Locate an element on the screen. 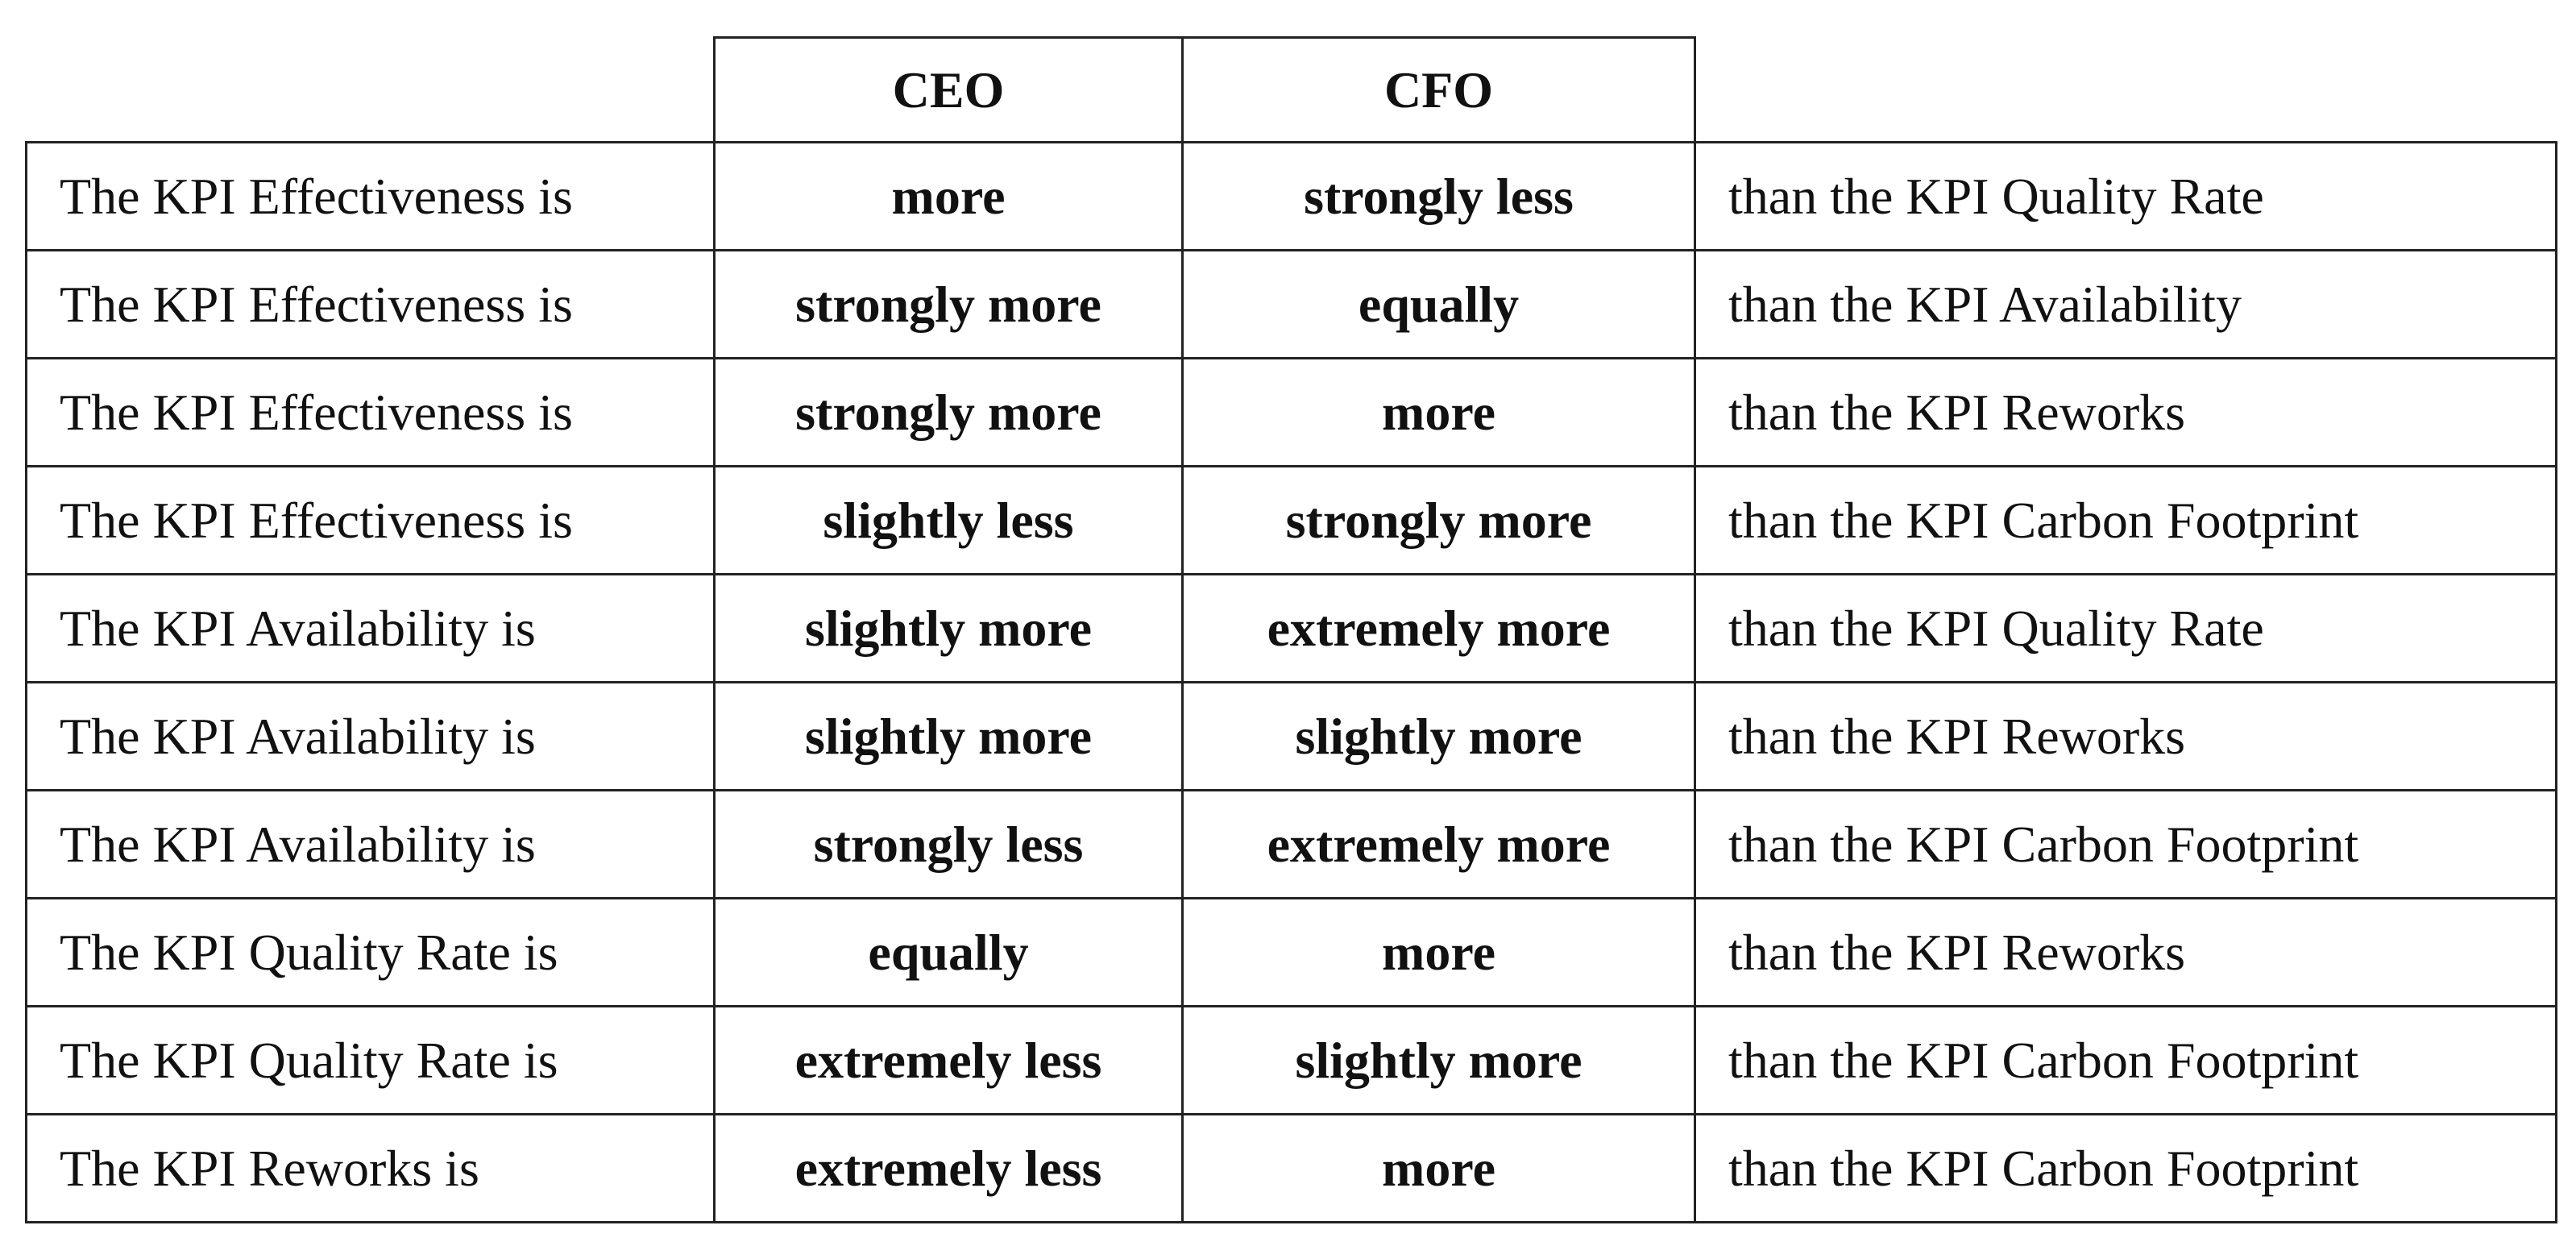 Image resolution: width=2576 pixels, height=1242 pixels. table-cell: than the KPI Availability is located at coordinates (2125, 304).